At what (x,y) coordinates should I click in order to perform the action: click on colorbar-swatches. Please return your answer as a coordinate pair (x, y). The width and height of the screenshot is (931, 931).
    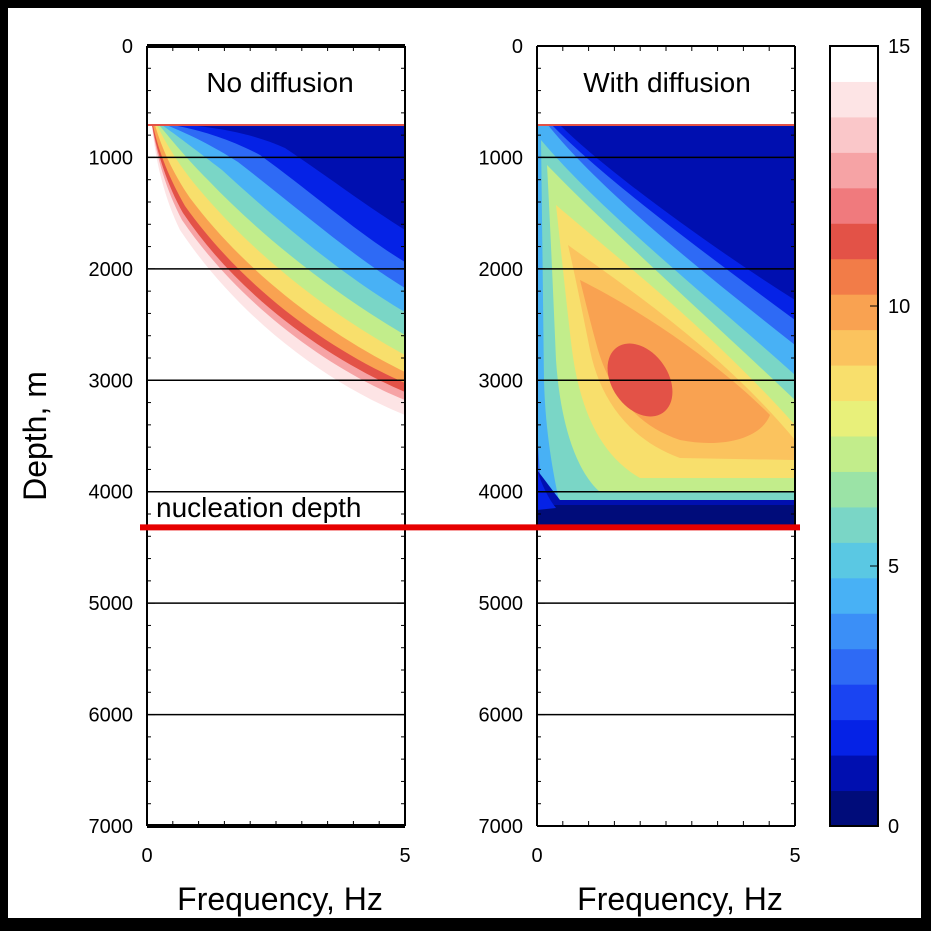
    Looking at the image, I should click on (854, 436).